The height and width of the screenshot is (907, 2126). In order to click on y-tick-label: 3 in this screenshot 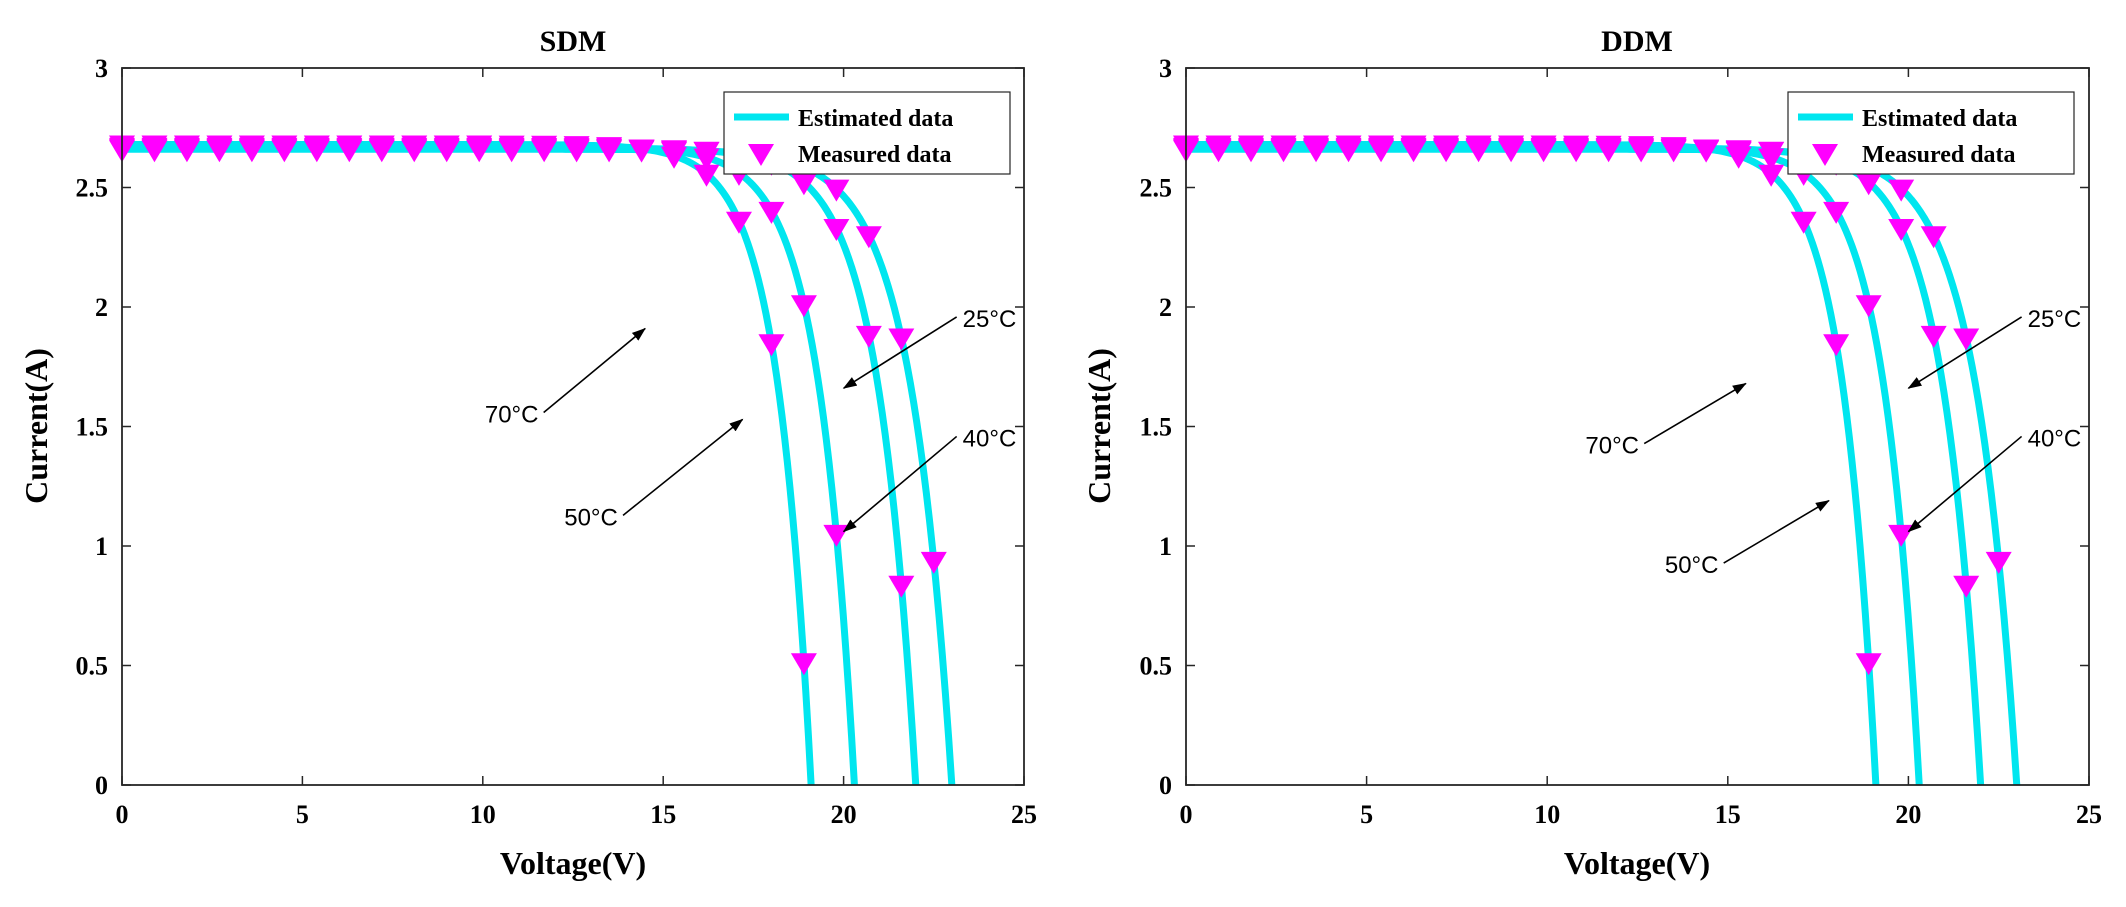, I will do `click(101, 68)`.